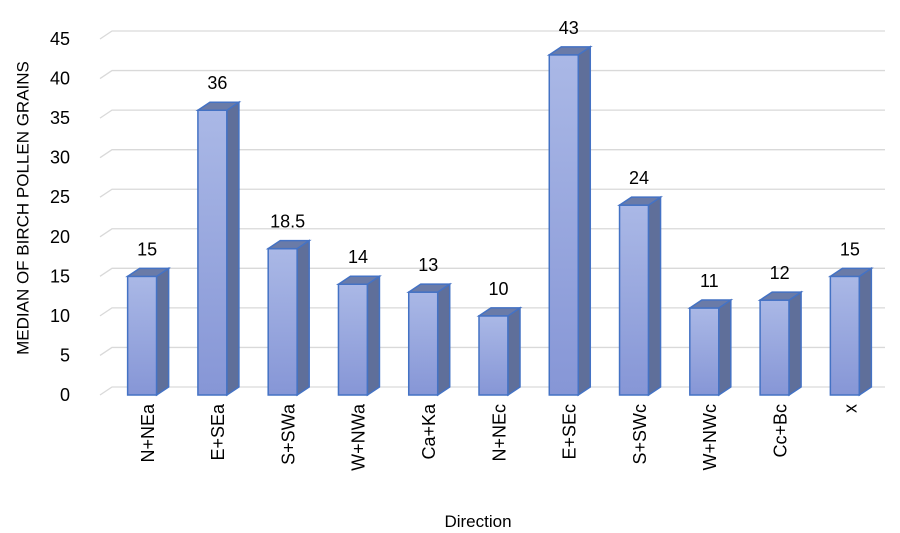 The height and width of the screenshot is (533, 900). Describe the element at coordinates (499, 433) in the screenshot. I see `x-tick-label: N+NEc` at that location.